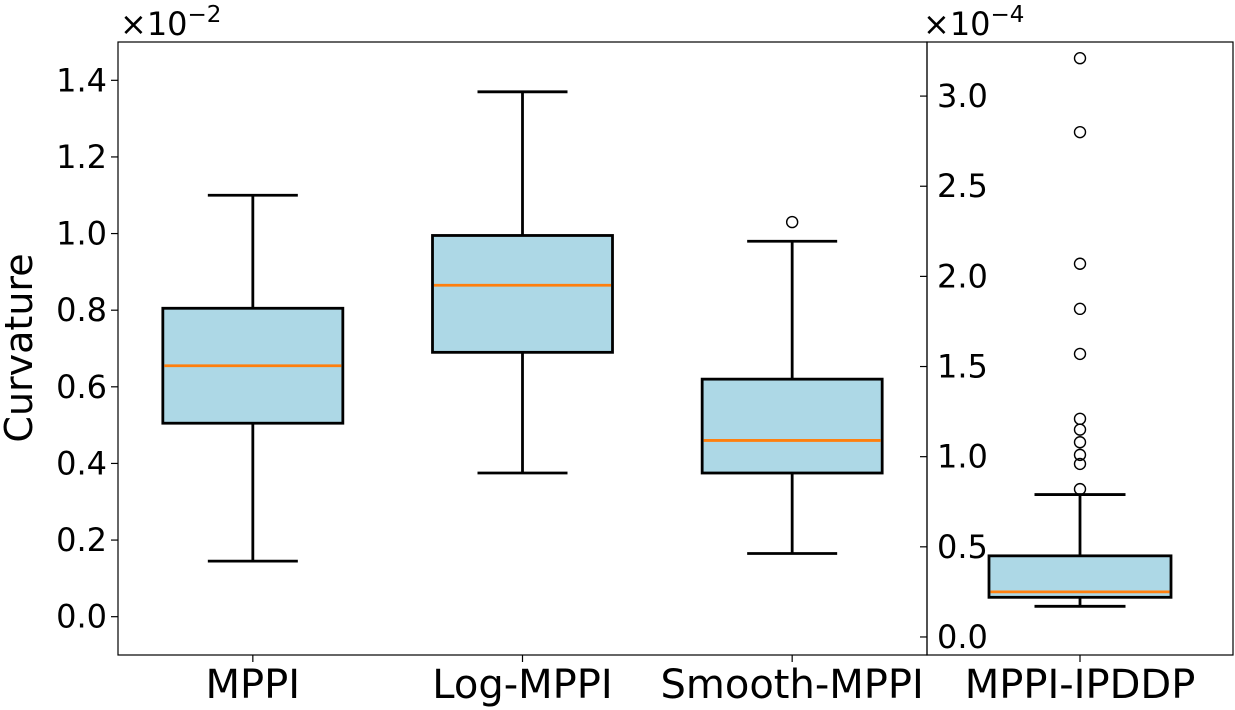 The width and height of the screenshot is (1235, 710). Describe the element at coordinates (81, 157) in the screenshot. I see `y-tick-label: 1.2` at that location.